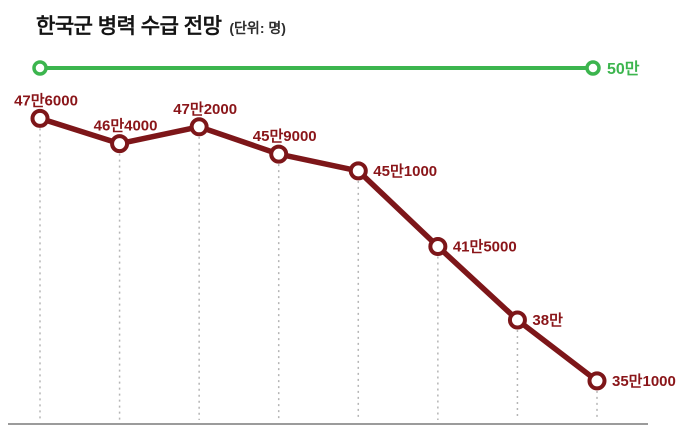 Image resolution: width=686 pixels, height=440 pixels. What do you see at coordinates (205, 109) in the screenshot?
I see `data-point-label: 47만2000` at bounding box center [205, 109].